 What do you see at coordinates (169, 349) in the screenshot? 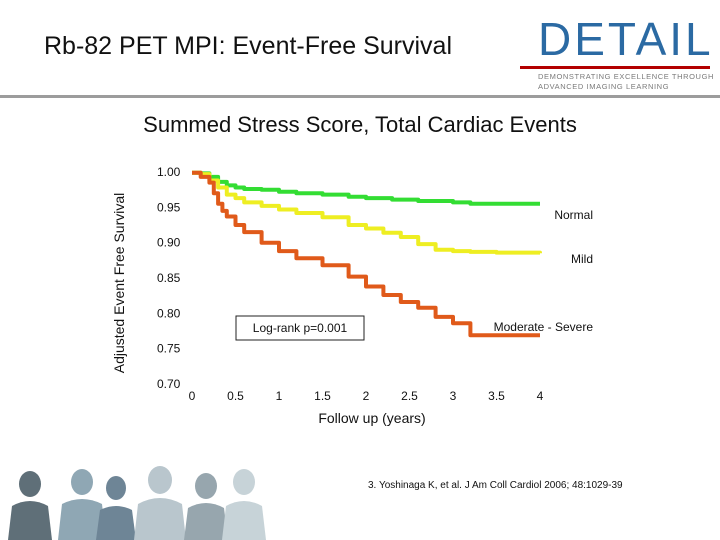
I see `y-tick-label: 0.75` at bounding box center [169, 349].